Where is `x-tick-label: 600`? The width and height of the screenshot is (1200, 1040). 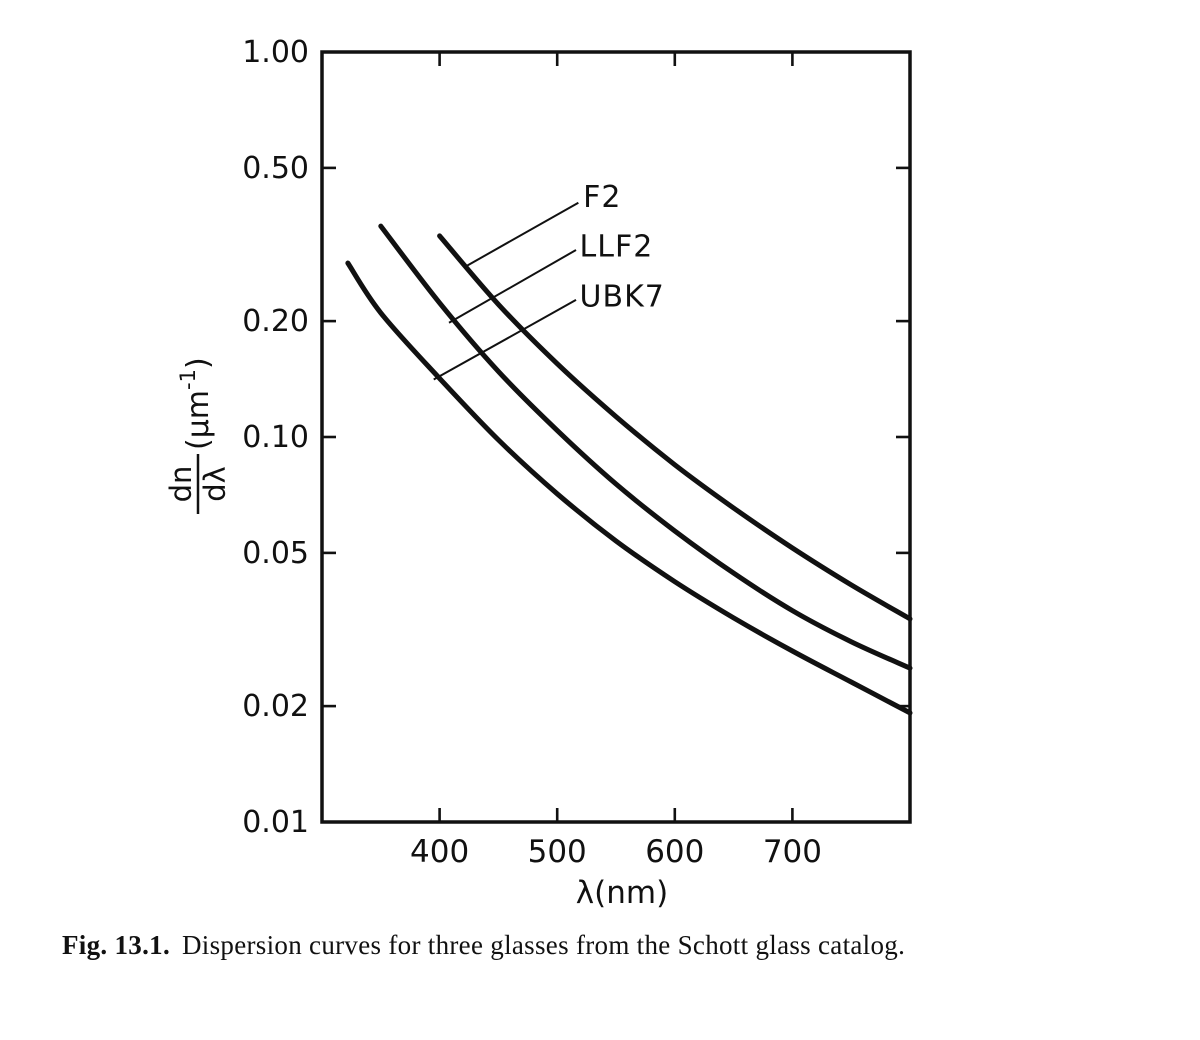
x-tick-label: 600 is located at coordinates (674, 852).